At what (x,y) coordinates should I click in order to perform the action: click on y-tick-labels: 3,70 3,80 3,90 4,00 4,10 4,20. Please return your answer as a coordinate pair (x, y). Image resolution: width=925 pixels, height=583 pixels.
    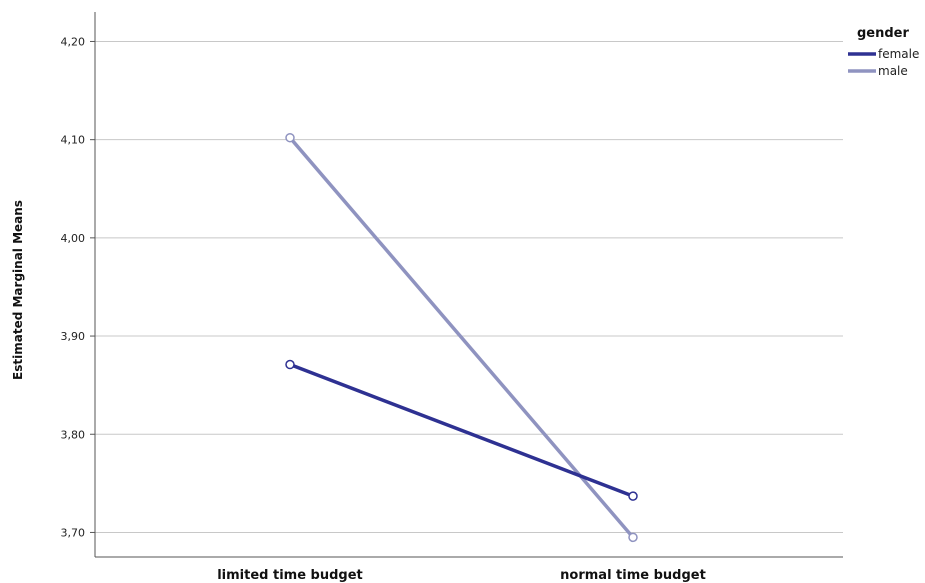
    Looking at the image, I should click on (78, 287).